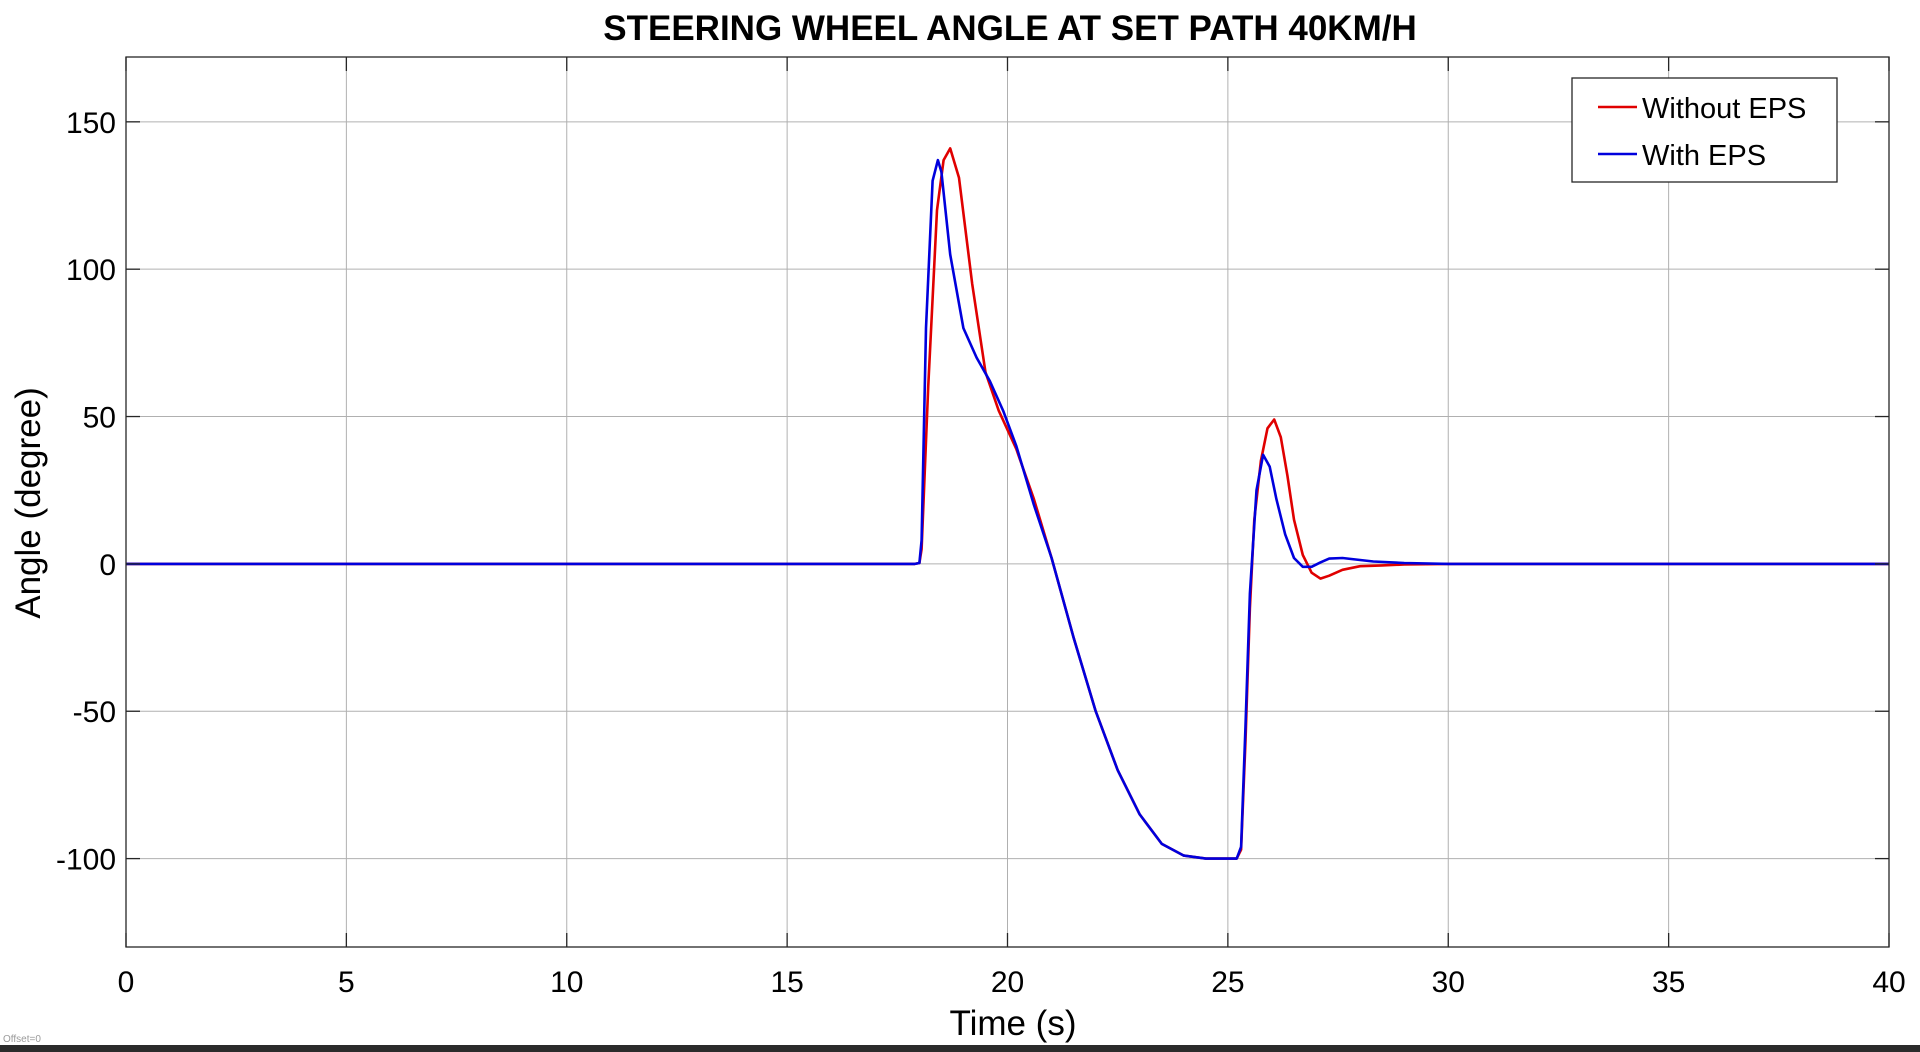  I want to click on y-tick-label: 50, so click(99, 418).